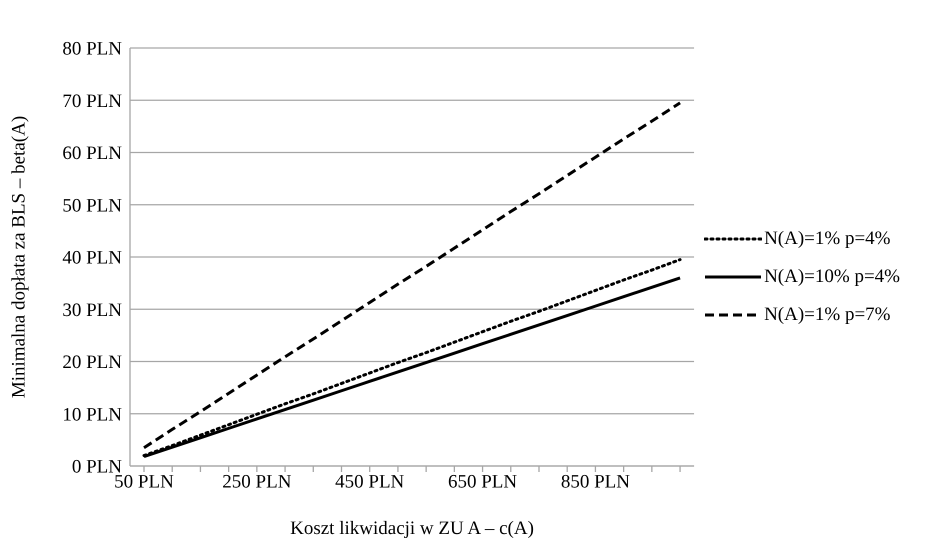  Describe the element at coordinates (92, 258) in the screenshot. I see `y-tick-label: 40 PLN` at that location.